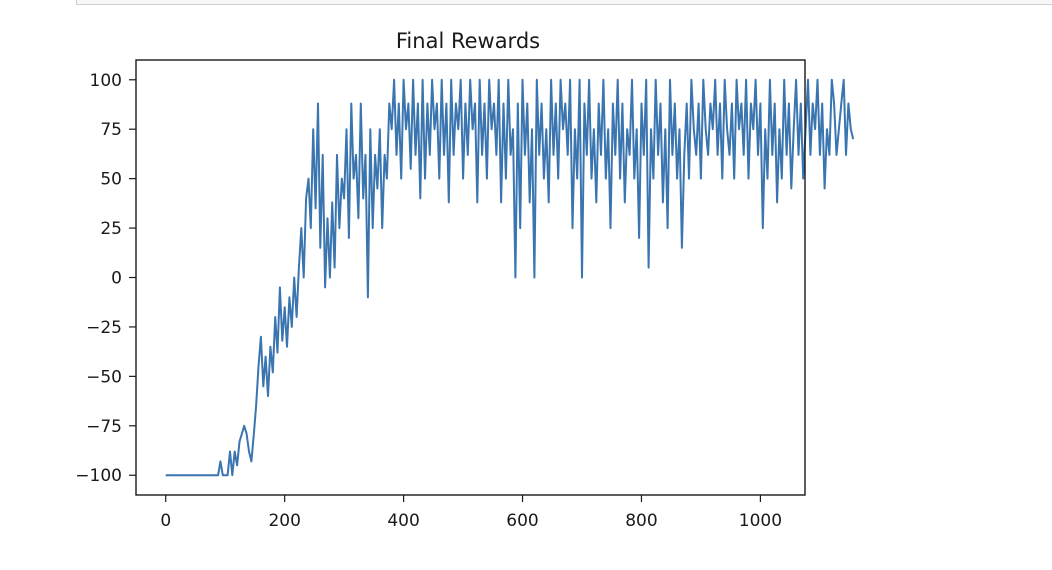 This screenshot has height=570, width=1052. Describe the element at coordinates (104, 427) in the screenshot. I see `y-tick-label: −75` at that location.